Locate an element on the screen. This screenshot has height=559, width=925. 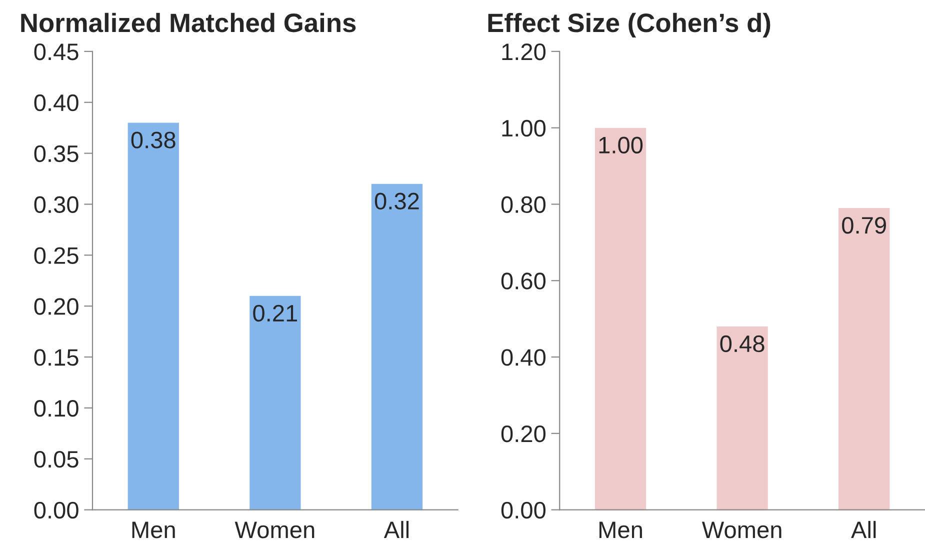
y-tick-label: 0.10 is located at coordinates (56, 408).